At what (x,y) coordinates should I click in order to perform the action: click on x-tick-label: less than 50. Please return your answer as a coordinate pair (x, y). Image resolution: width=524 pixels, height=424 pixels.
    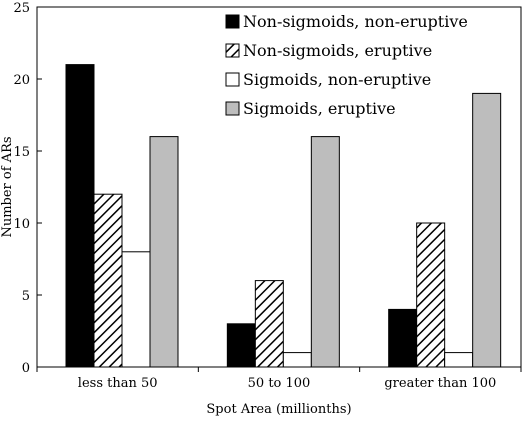
    Looking at the image, I should click on (118, 383).